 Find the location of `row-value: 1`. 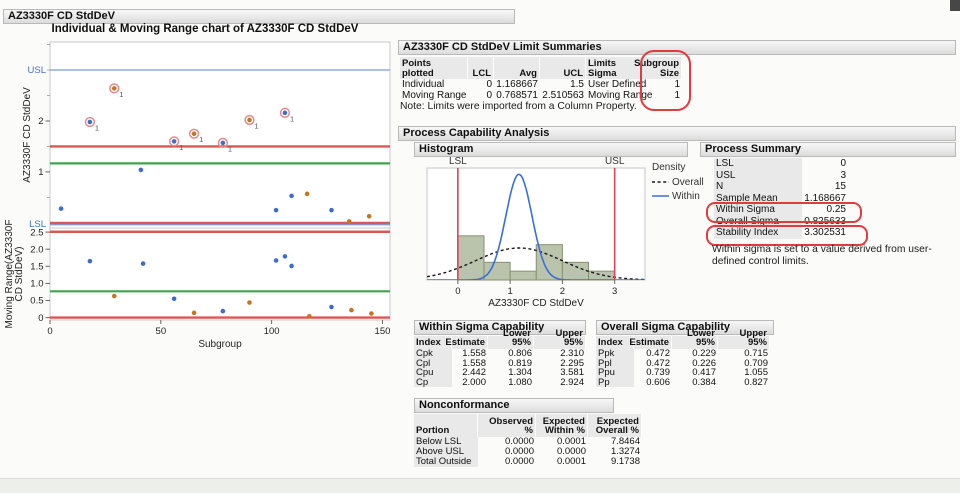

row-value: 1 is located at coordinates (677, 95).